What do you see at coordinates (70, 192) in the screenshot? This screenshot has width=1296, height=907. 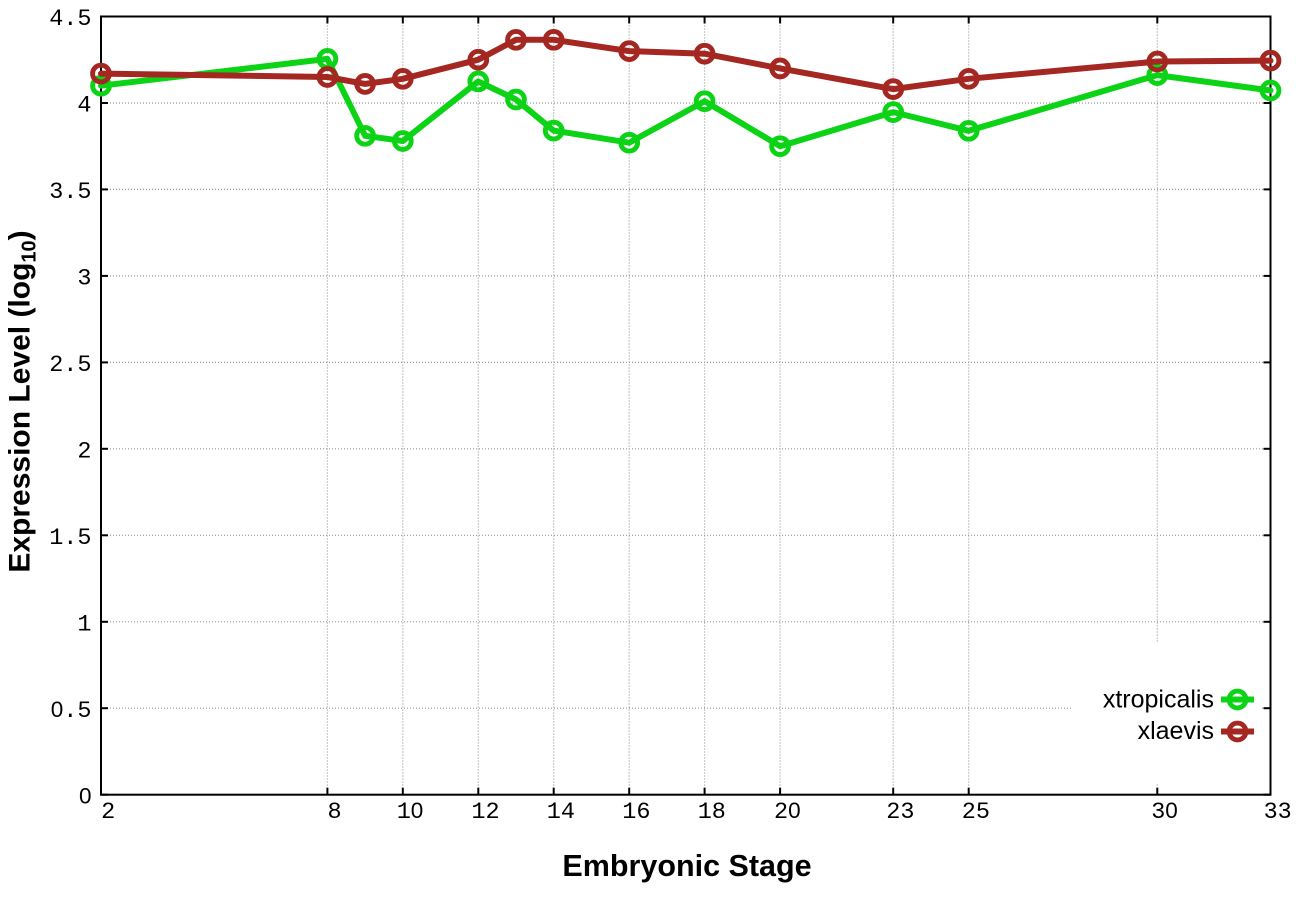 I see `svg-text: 3.5` at bounding box center [70, 192].